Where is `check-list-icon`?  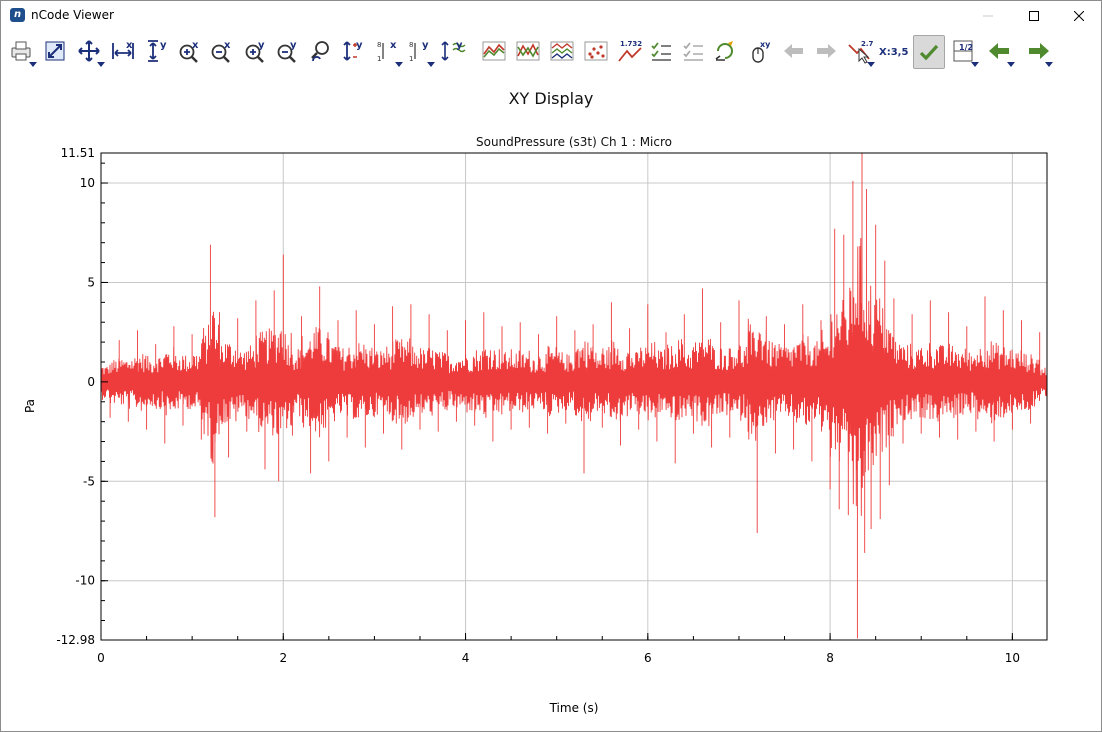
check-list-icon is located at coordinates (661, 51).